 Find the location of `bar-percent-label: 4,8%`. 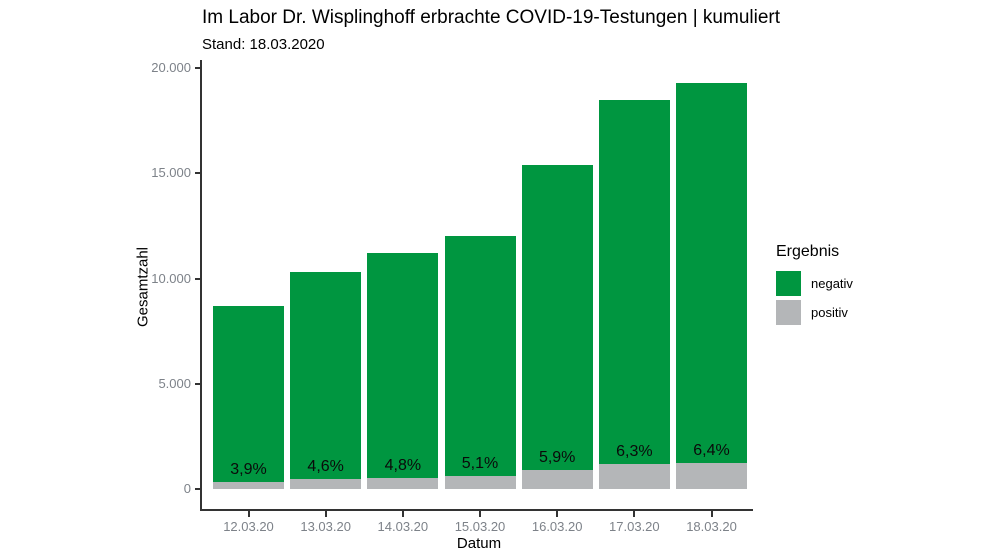

bar-percent-label: 4,8% is located at coordinates (403, 465).